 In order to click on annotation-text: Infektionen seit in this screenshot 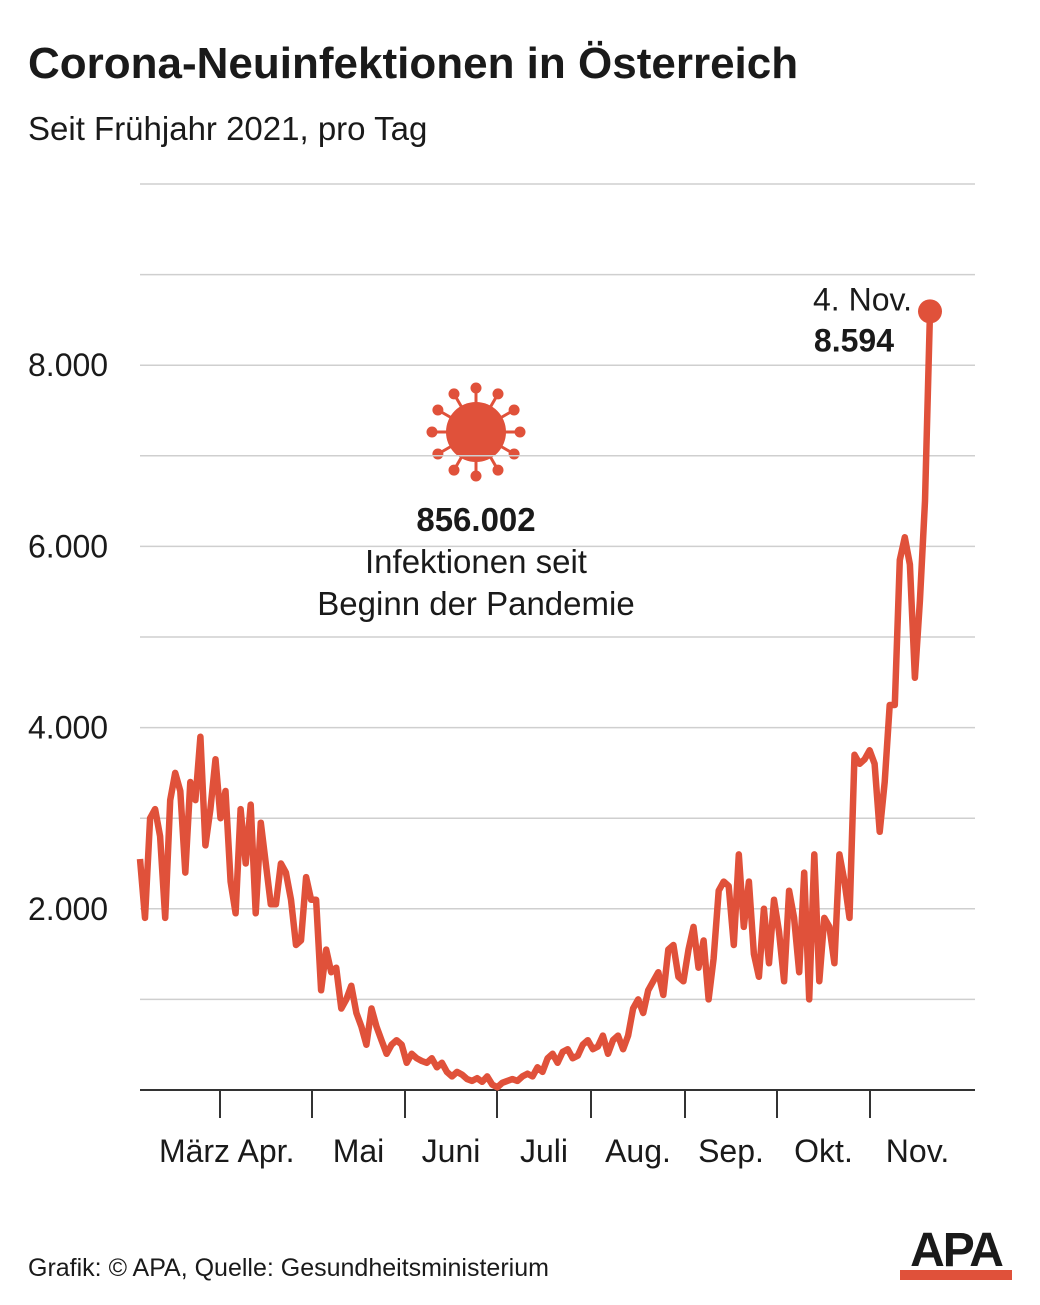, I will do `click(476, 561)`.